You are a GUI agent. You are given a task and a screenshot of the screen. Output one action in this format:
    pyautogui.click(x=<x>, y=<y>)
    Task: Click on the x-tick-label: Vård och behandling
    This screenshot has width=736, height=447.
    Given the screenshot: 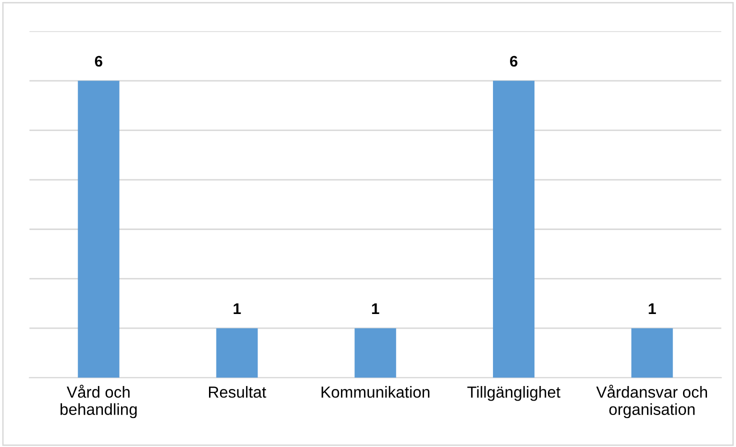 What is the action you would take?
    pyautogui.click(x=98, y=401)
    